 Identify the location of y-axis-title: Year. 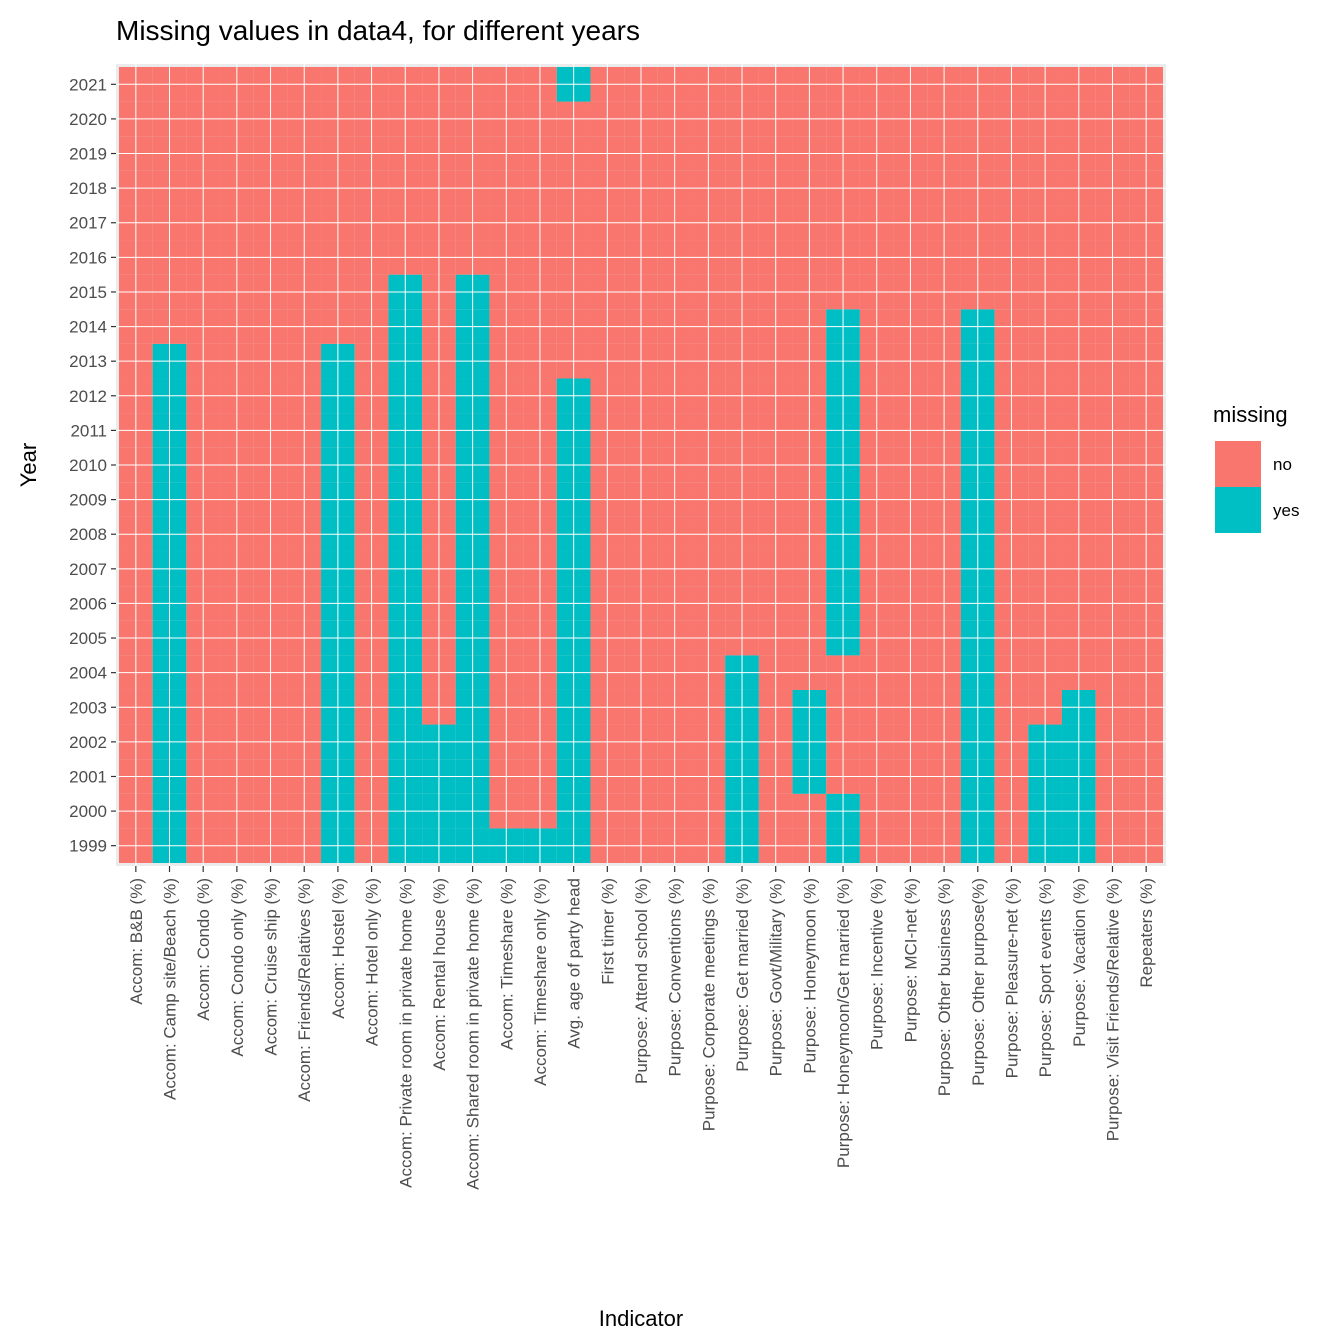
(28, 465).